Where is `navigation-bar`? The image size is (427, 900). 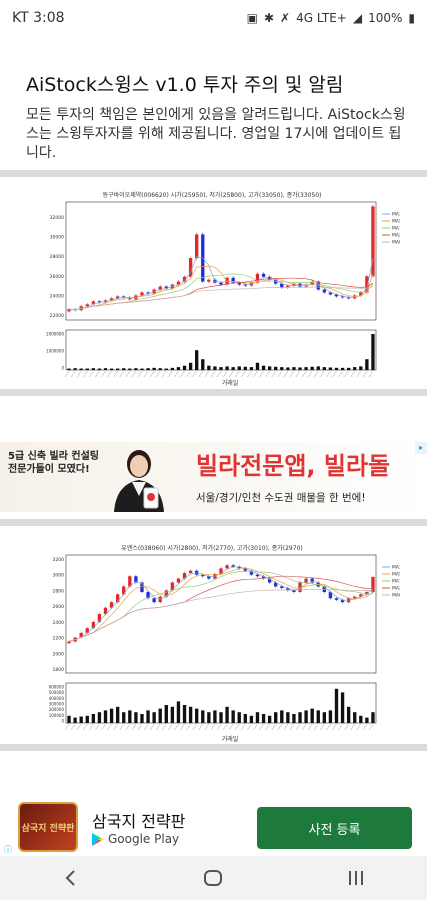
navigation-bar is located at coordinates (213, 878).